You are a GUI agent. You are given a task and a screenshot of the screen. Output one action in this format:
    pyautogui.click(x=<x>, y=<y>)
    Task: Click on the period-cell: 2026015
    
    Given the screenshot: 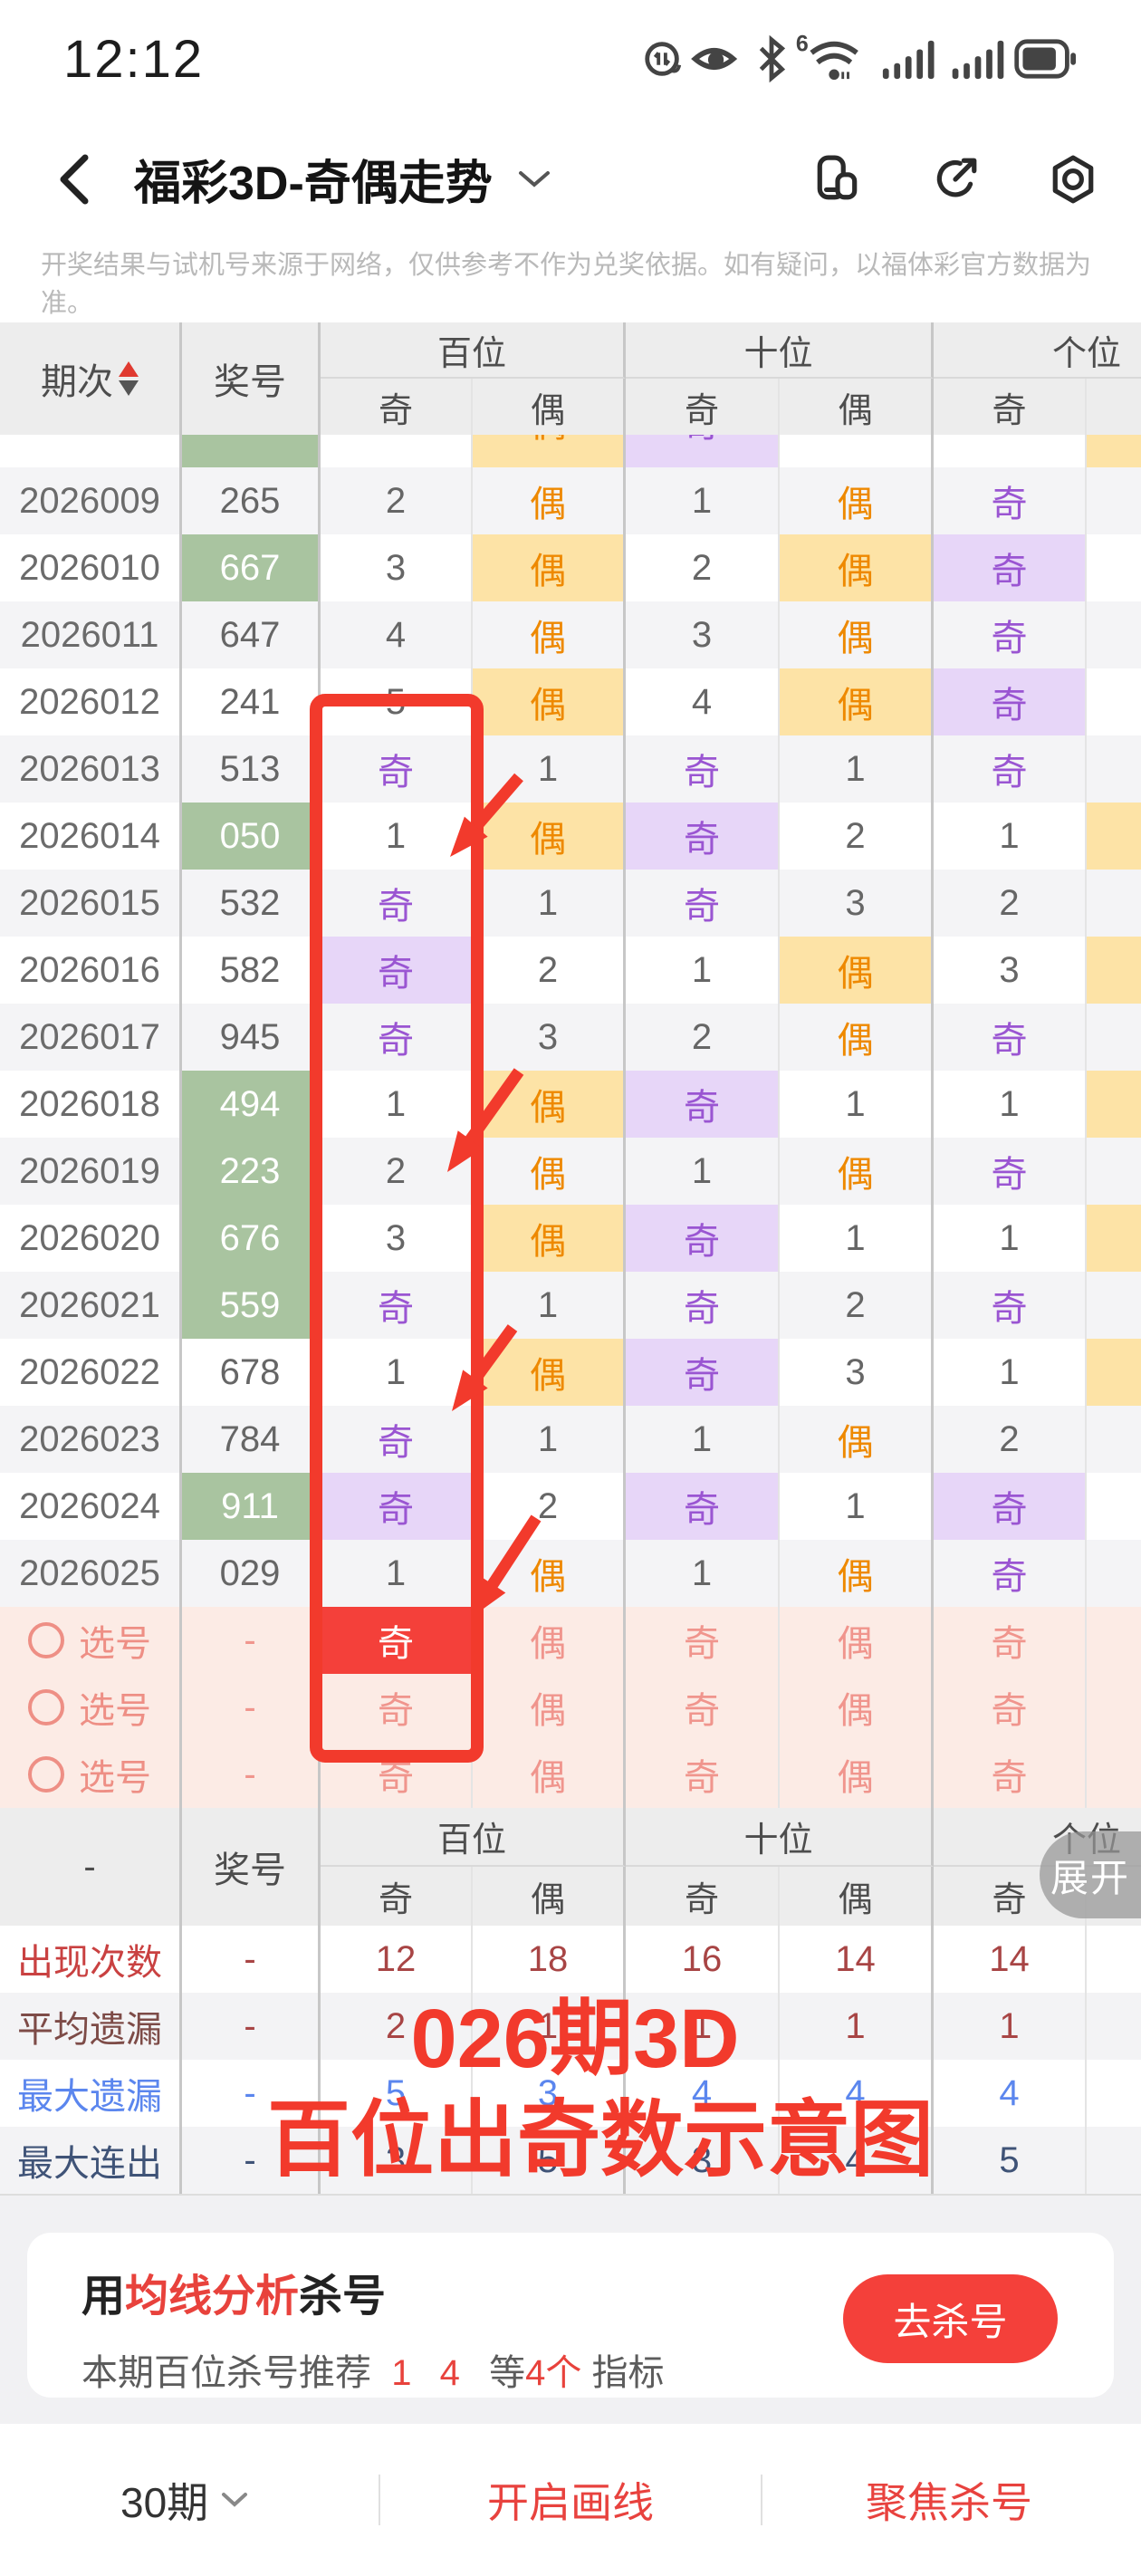 What is the action you would take?
    pyautogui.click(x=91, y=903)
    